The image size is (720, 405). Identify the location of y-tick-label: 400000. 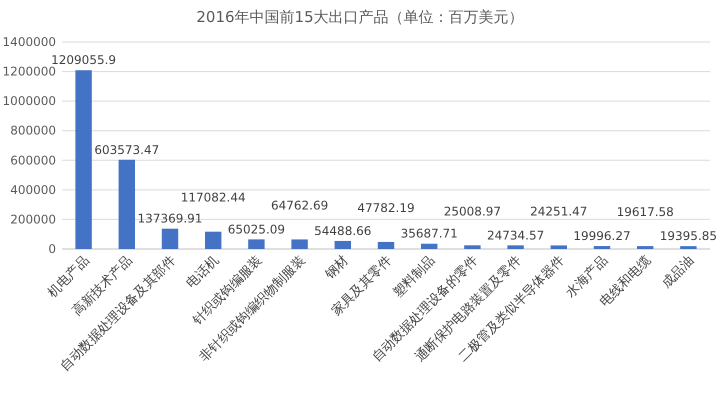
(33, 189).